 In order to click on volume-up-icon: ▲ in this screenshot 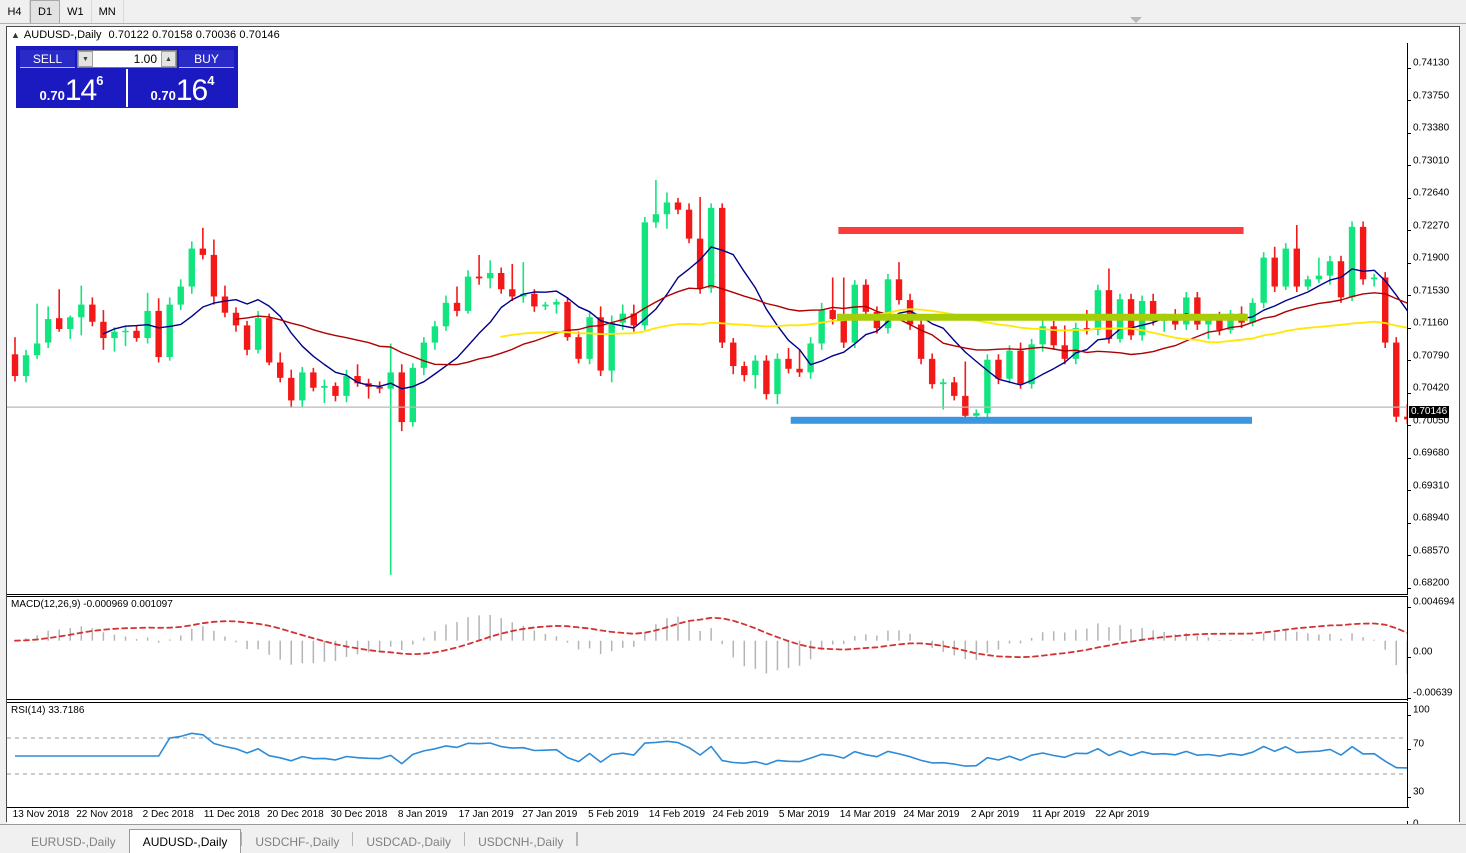, I will do `click(168, 59)`.